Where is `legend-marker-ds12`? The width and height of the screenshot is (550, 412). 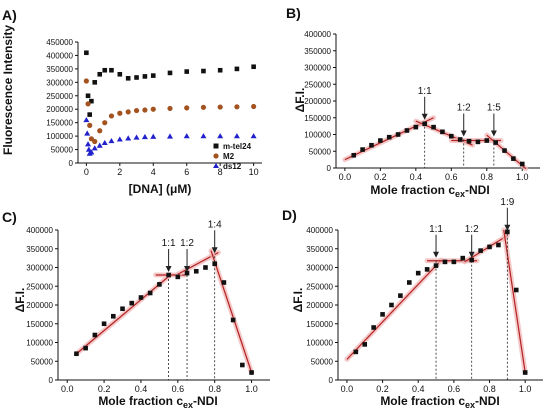 legend-marker-ds12 is located at coordinates (216, 165).